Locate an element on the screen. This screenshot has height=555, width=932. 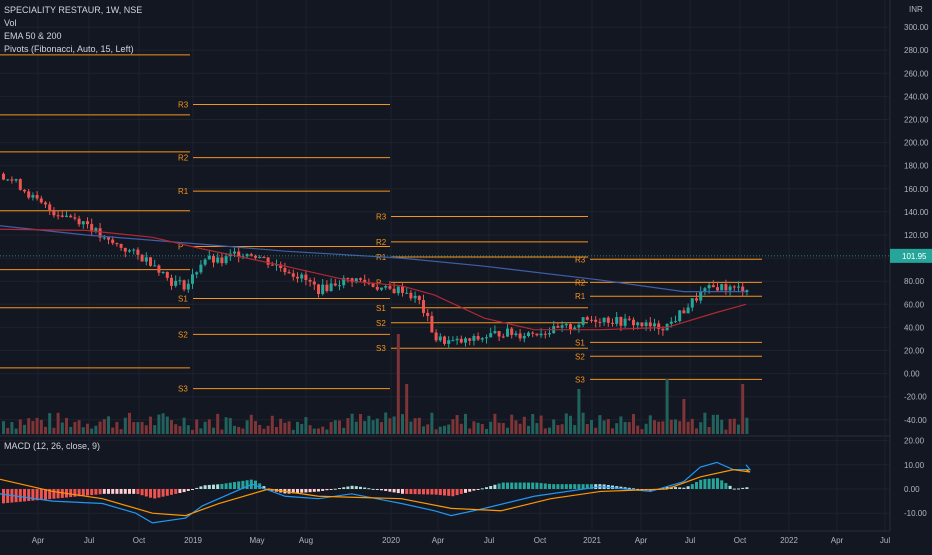
macd-tick-label: 10.00 is located at coordinates (914, 465).